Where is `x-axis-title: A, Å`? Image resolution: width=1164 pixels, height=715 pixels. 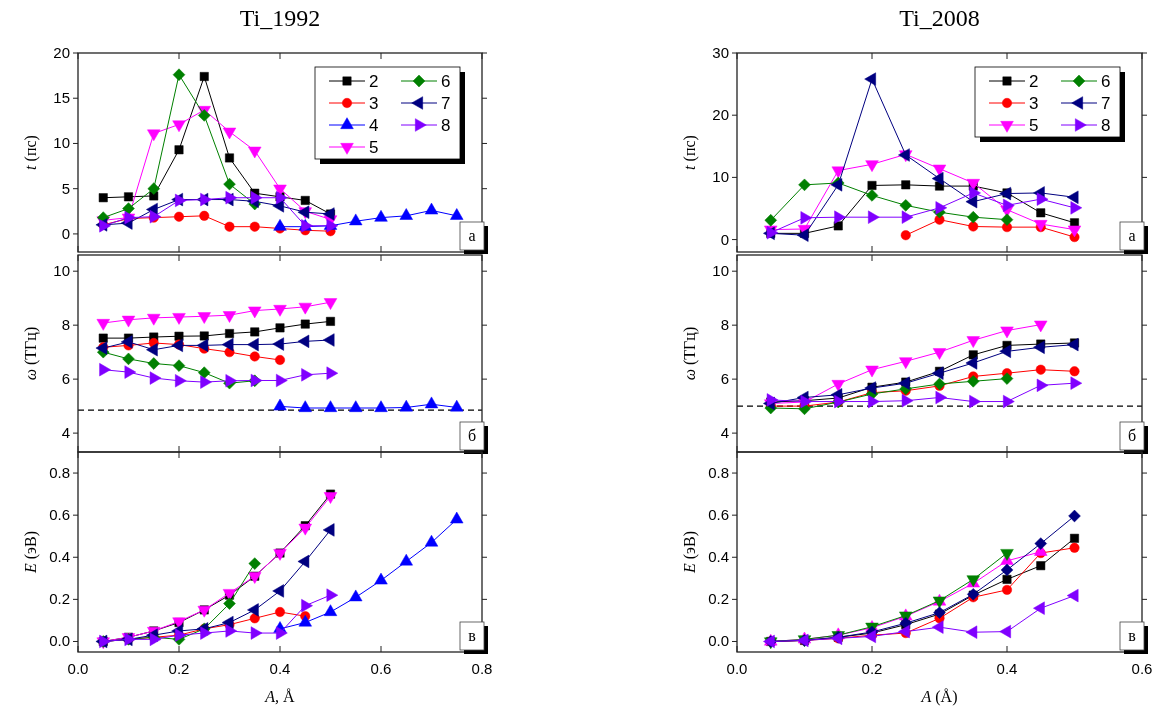
x-axis-title: A, Å is located at coordinates (280, 696).